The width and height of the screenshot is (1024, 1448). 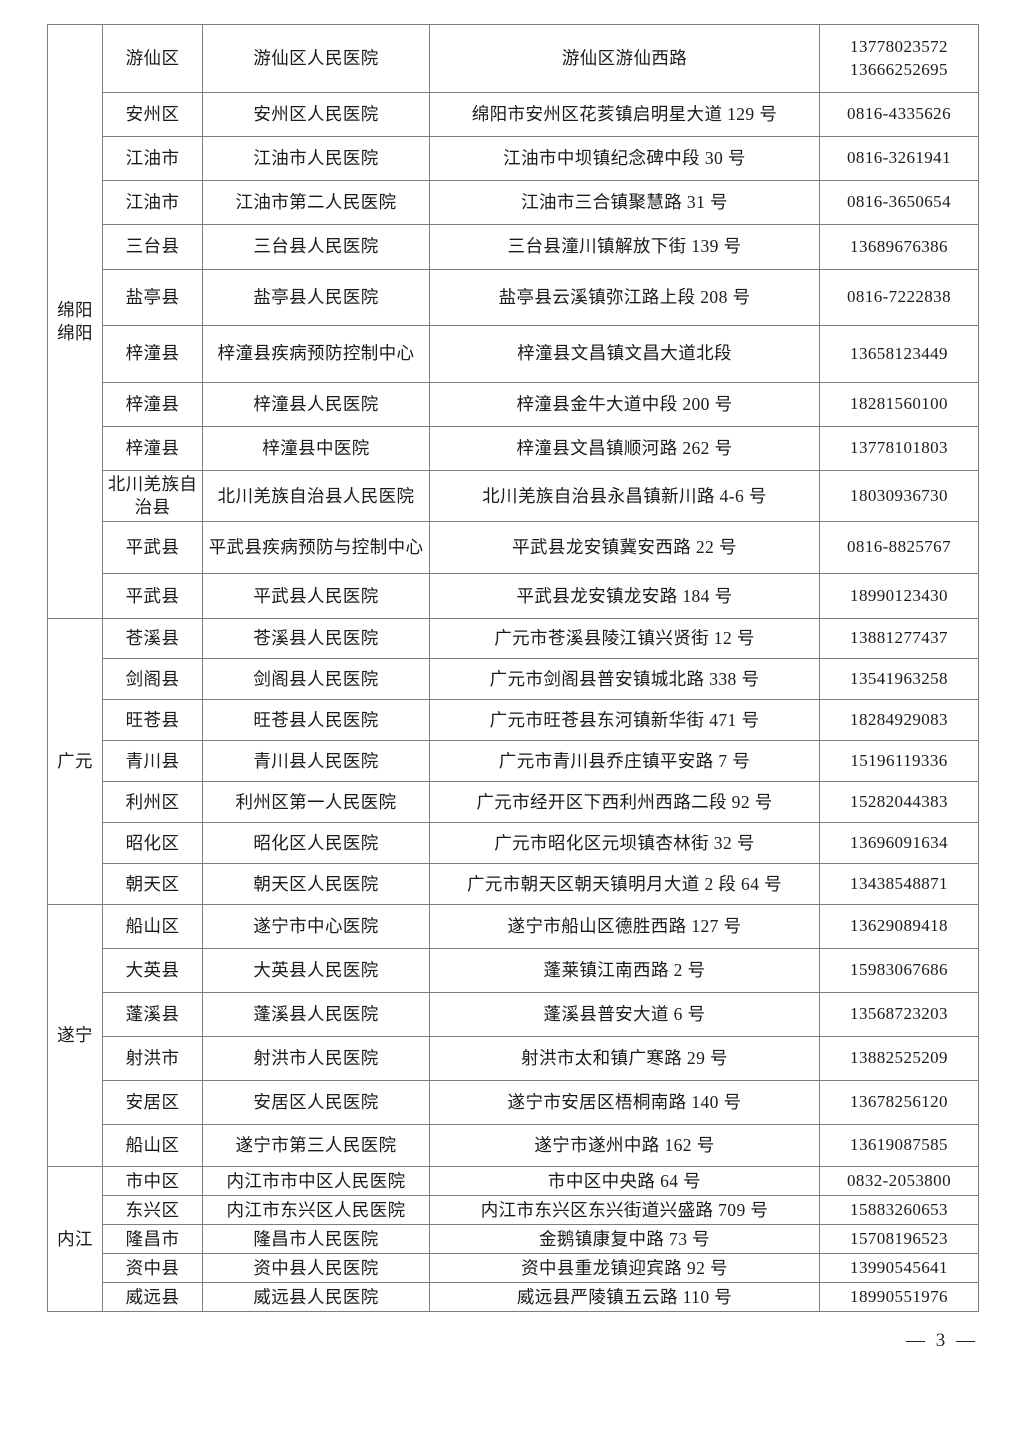 What do you see at coordinates (624, 884) in the screenshot?
I see `address-cell: 广元市朝天区朝天镇明月大道 2 段 64 号` at bounding box center [624, 884].